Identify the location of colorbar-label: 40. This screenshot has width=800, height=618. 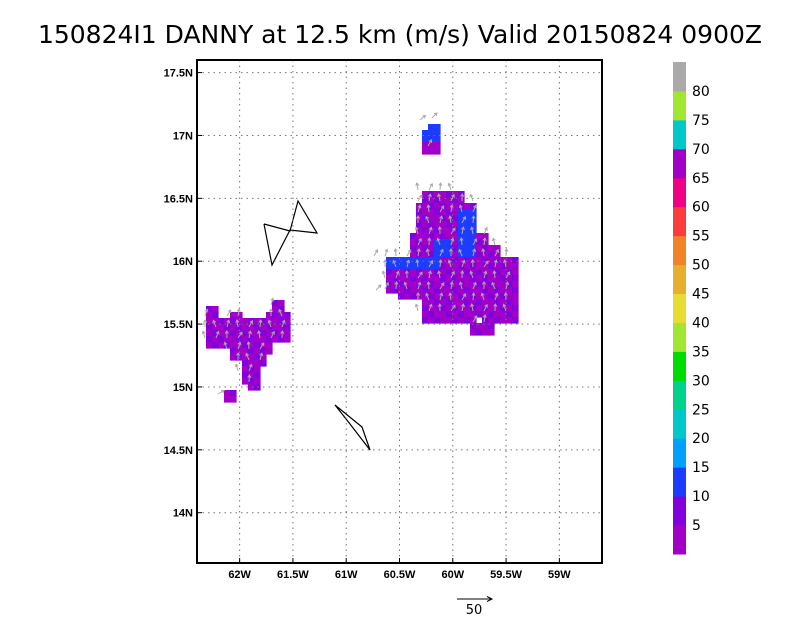
(701, 323).